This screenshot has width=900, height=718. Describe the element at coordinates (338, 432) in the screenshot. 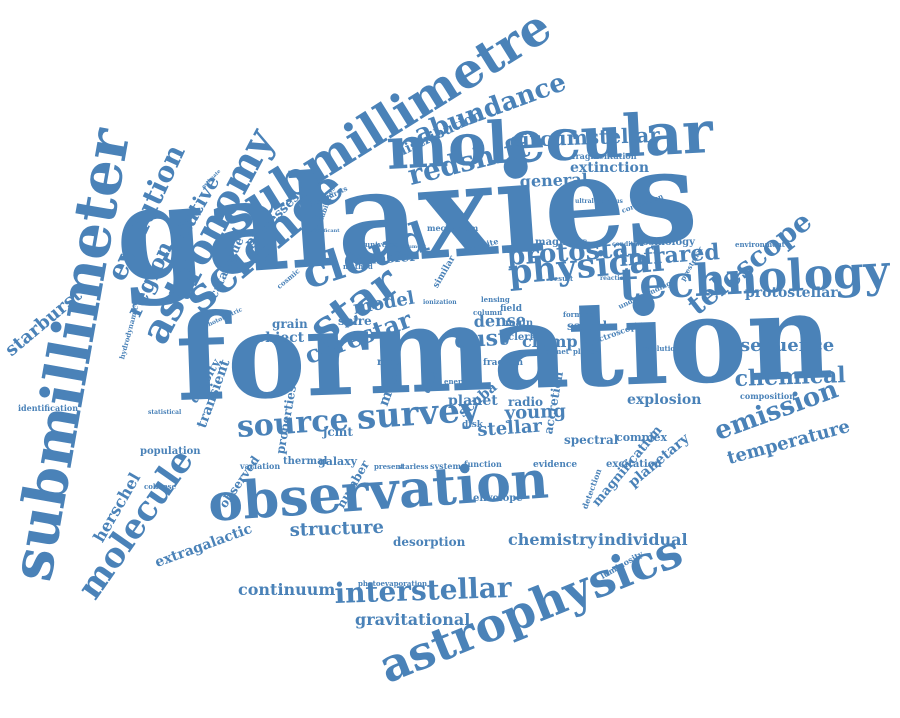

I see `word-jcmt: jcmt` at that location.